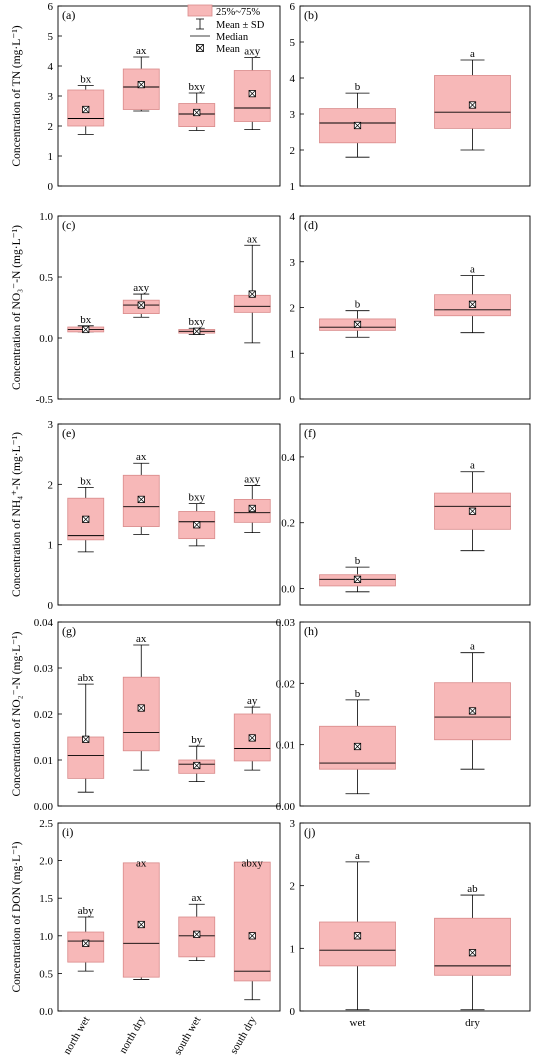 The image size is (550, 1059). What do you see at coordinates (200, 10) in the screenshot?
I see `legend-box-swatch` at bounding box center [200, 10].